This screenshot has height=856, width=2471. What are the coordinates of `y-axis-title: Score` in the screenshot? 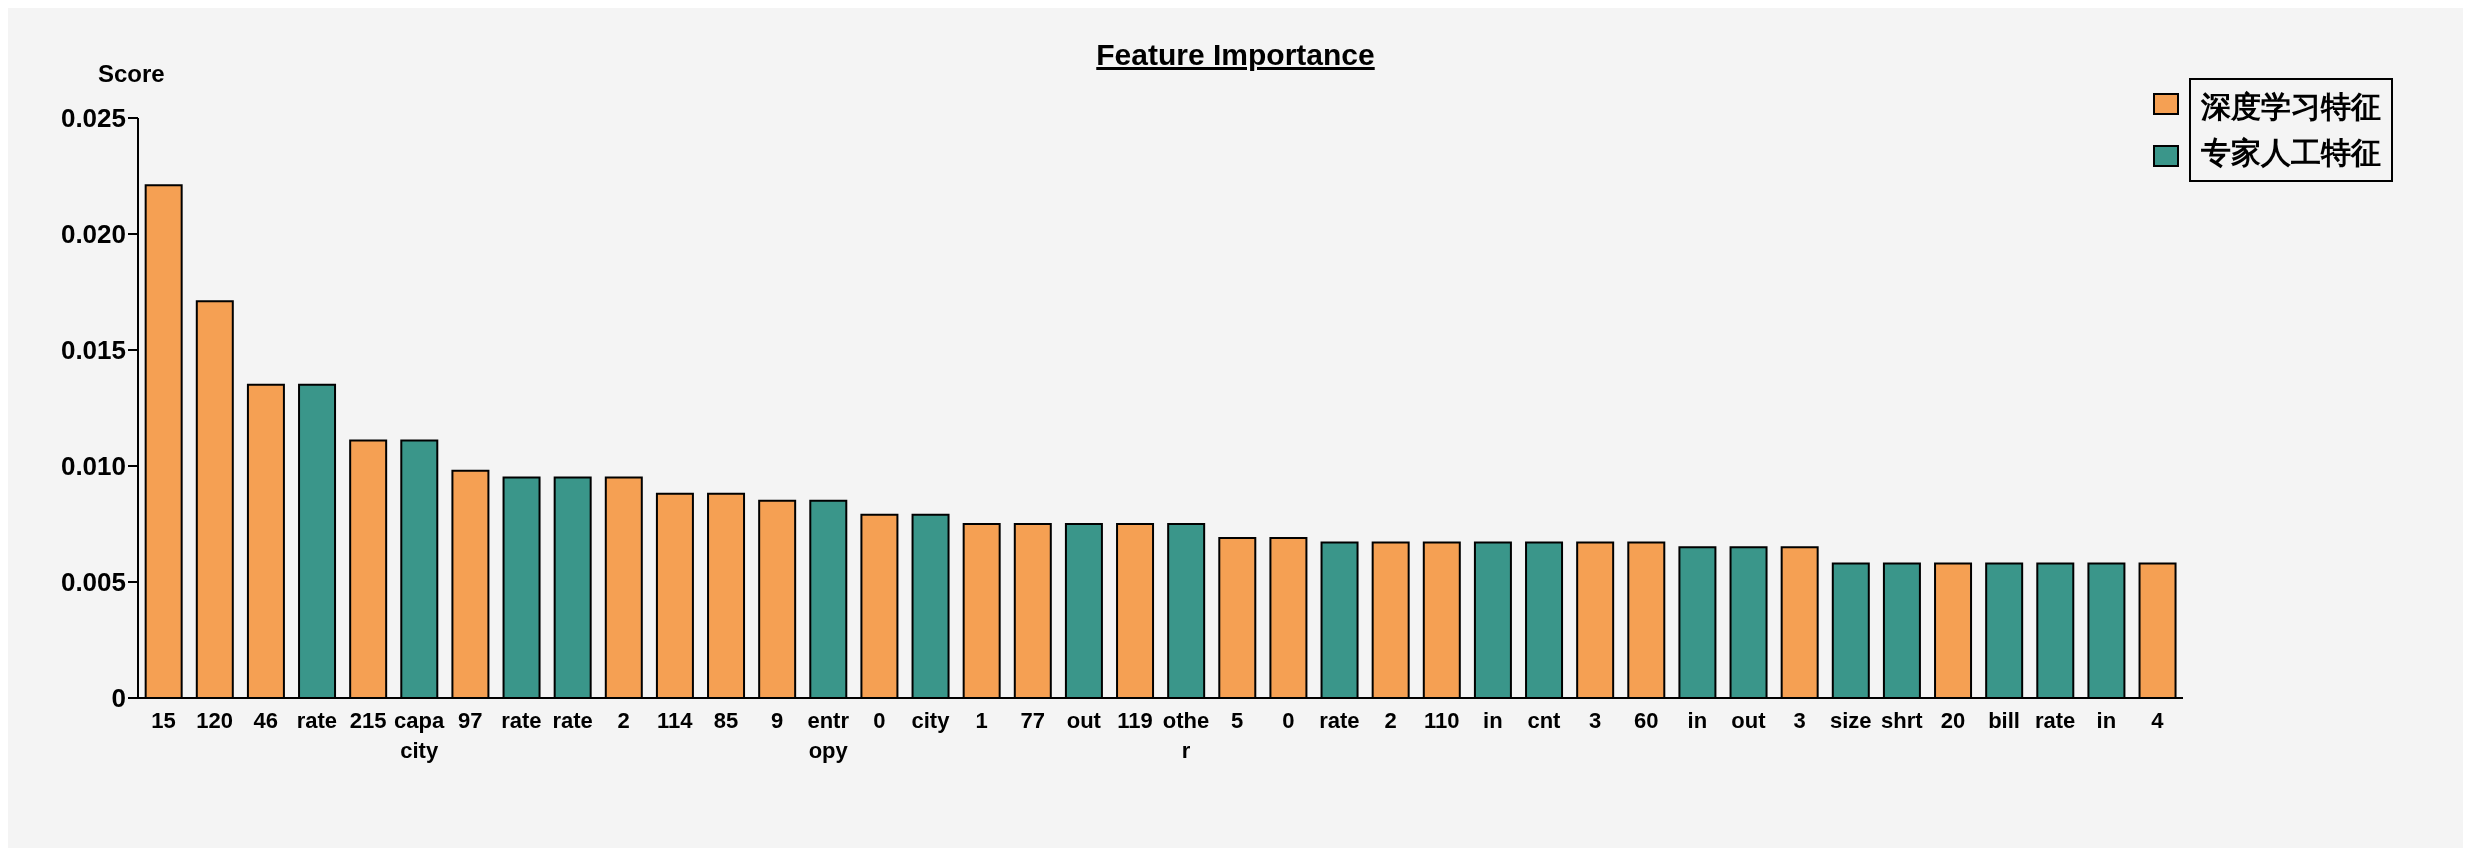 It's located at (131, 74).